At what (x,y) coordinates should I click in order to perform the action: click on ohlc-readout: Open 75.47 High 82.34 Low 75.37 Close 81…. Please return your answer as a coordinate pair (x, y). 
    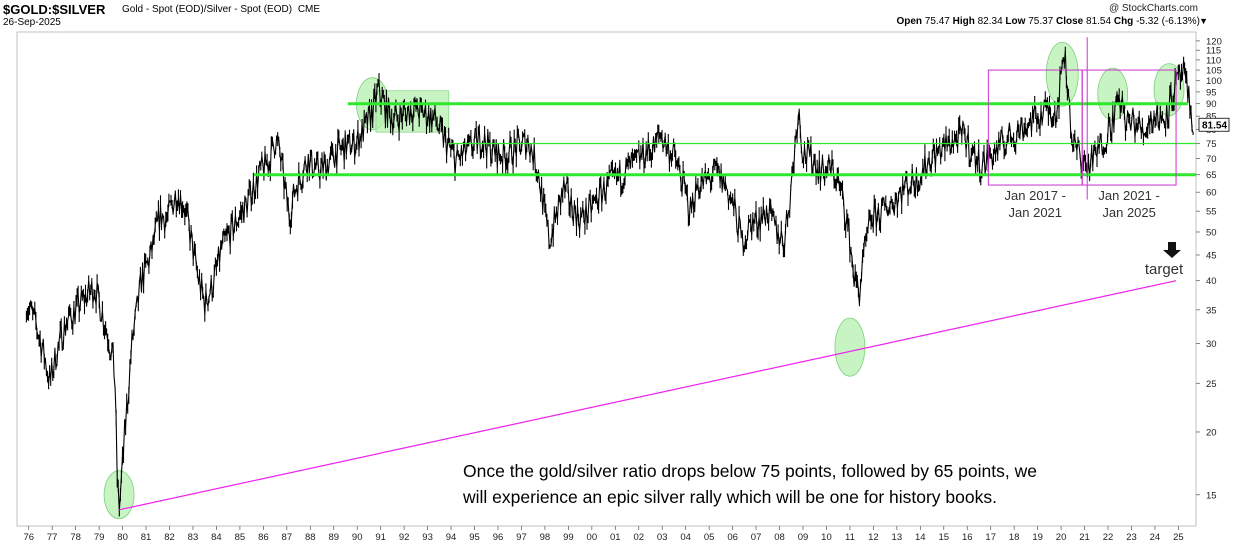
    Looking at the image, I should click on (1048, 21).